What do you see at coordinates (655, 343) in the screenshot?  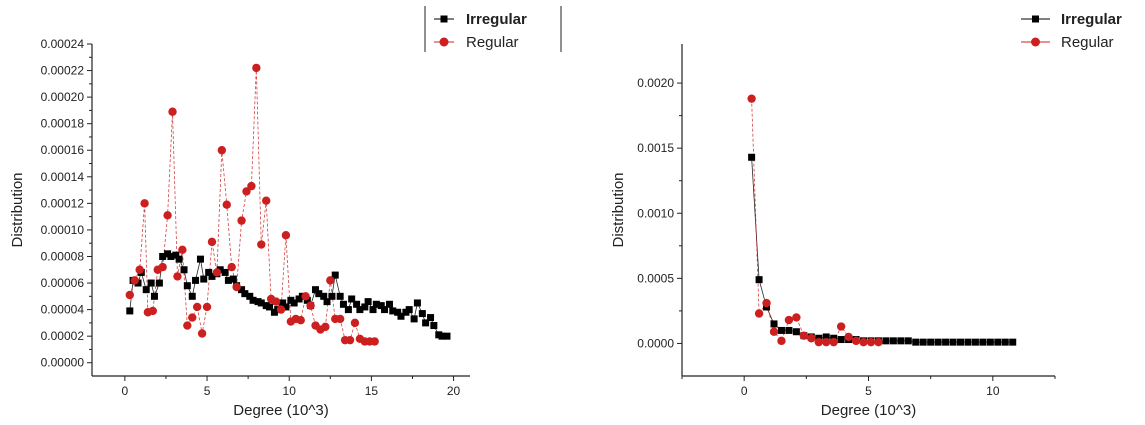 I see `y-tick-label: 0.0000` at bounding box center [655, 343].